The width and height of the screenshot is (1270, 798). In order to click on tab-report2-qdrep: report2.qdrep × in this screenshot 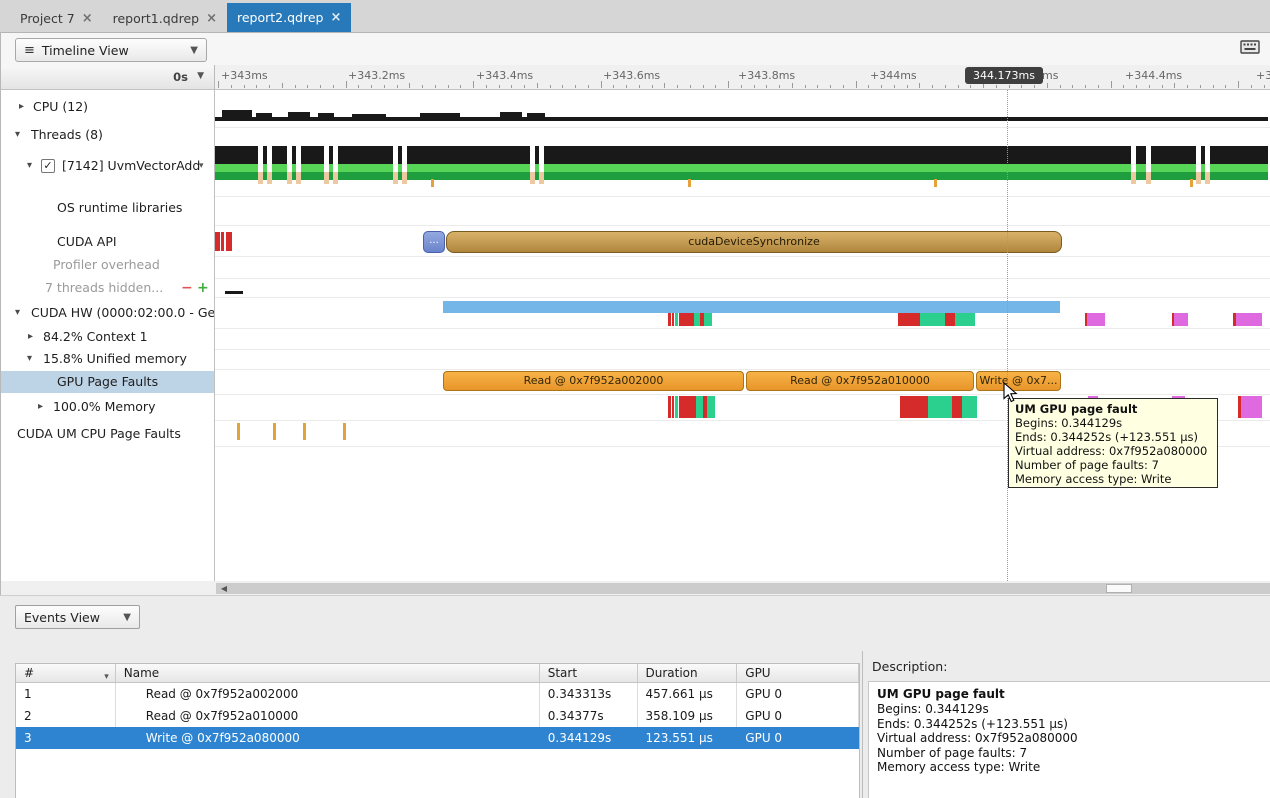, I will do `click(289, 17)`.